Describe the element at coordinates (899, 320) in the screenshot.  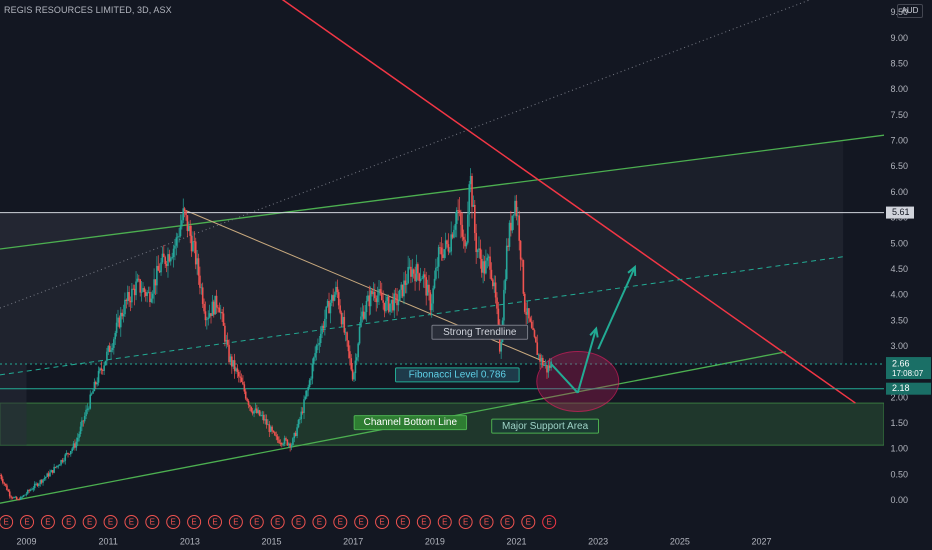
I see `y-tick-label: 3.50` at that location.